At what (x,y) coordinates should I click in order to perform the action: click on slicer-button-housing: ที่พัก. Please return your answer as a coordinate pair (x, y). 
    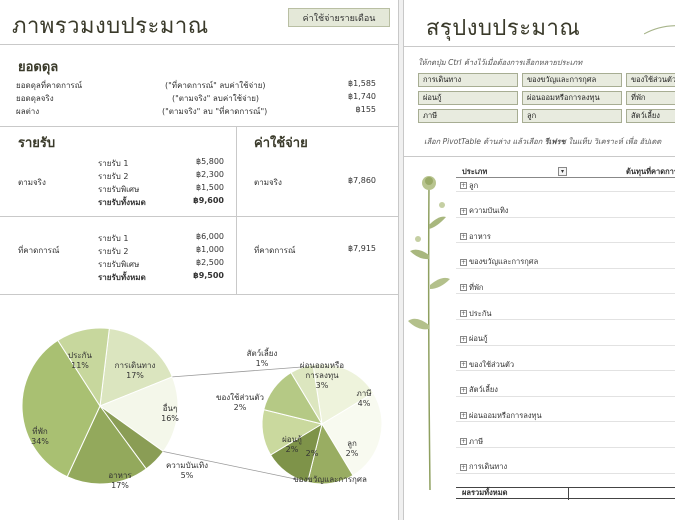
    Looking at the image, I should click on (650, 98).